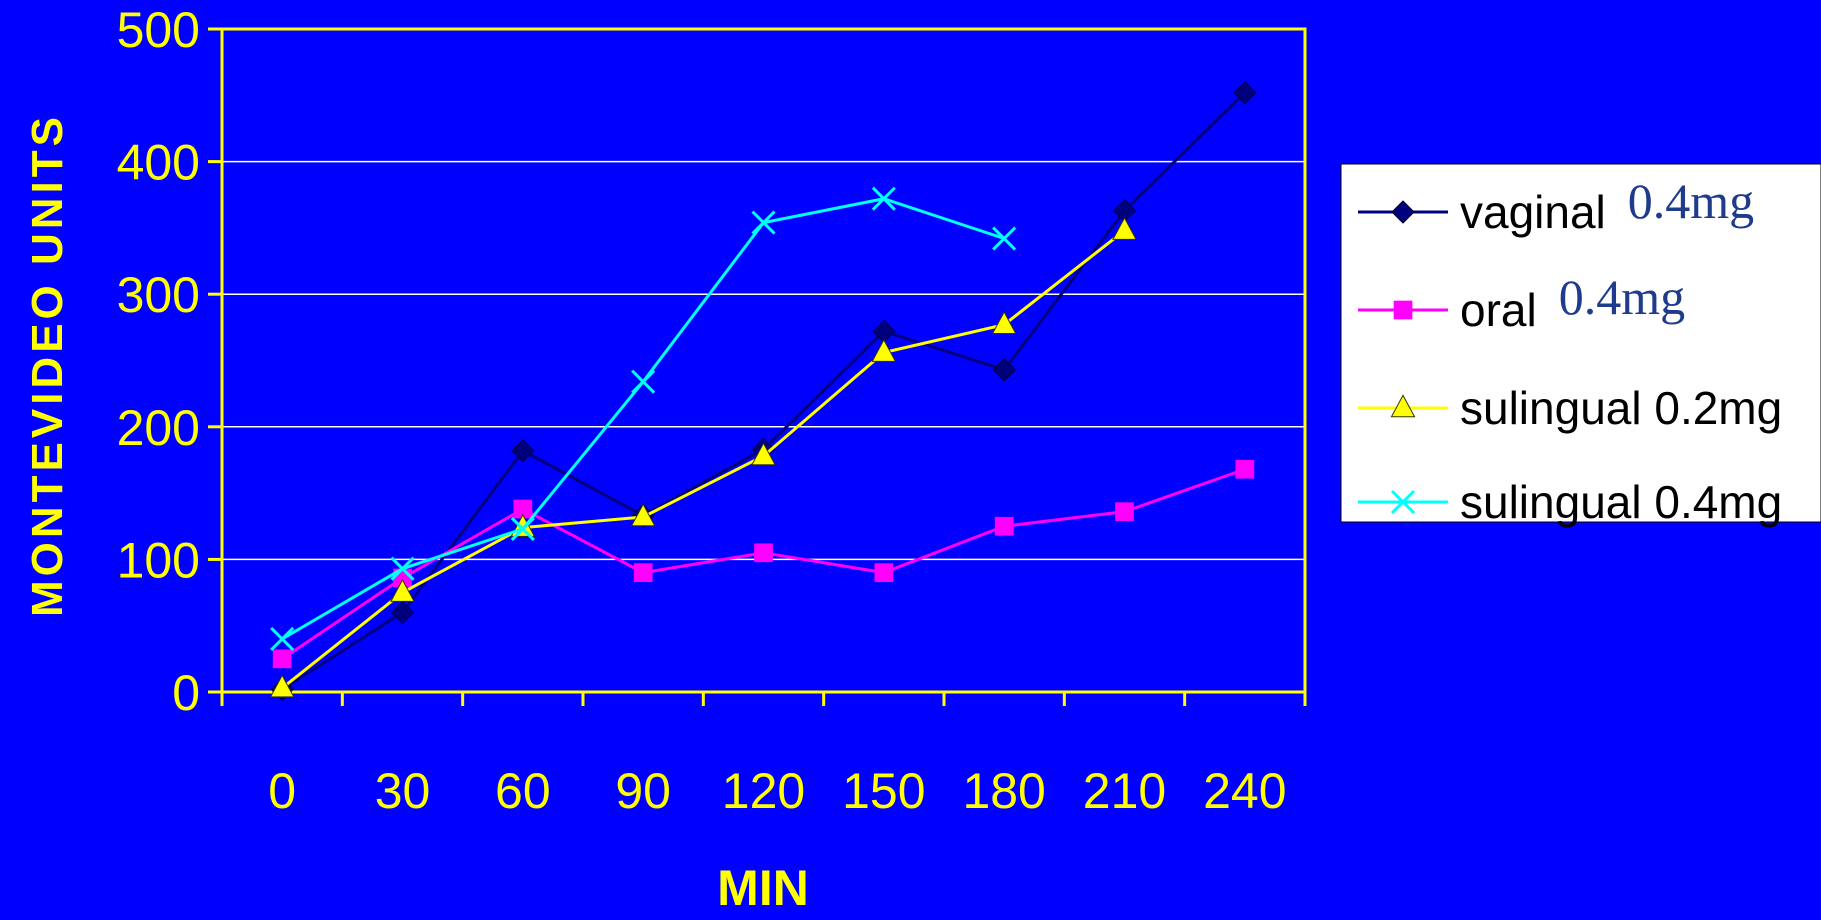 Image resolution: width=1821 pixels, height=920 pixels. What do you see at coordinates (158, 560) in the screenshot?
I see `y-tick-label: 100` at bounding box center [158, 560].